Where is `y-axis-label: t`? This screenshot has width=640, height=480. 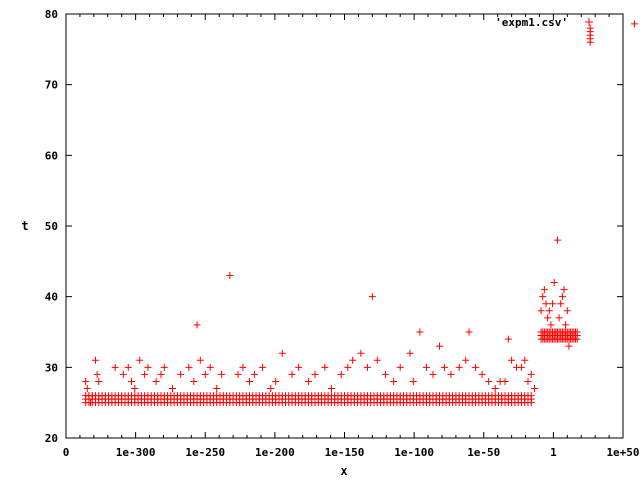 y-axis-label: t is located at coordinates (24, 226).